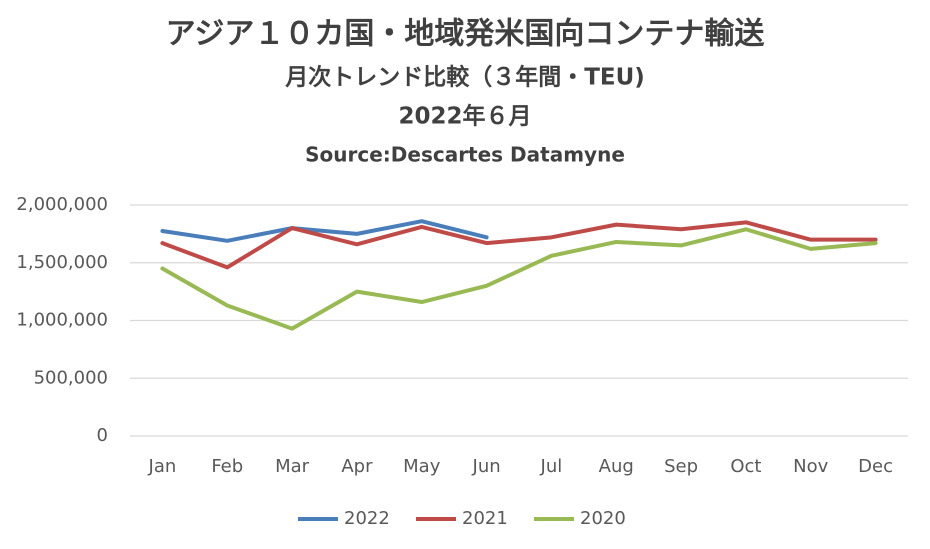  I want to click on chart-subtitle: 2022年６月, so click(464, 116).